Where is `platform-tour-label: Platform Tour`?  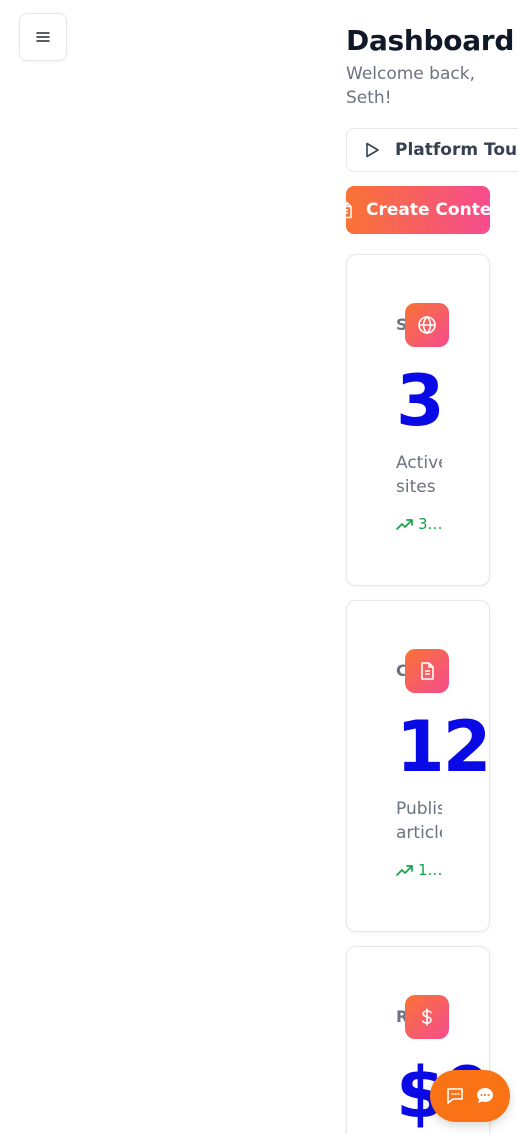
platform-tour-label: Platform Tour is located at coordinates (456, 150).